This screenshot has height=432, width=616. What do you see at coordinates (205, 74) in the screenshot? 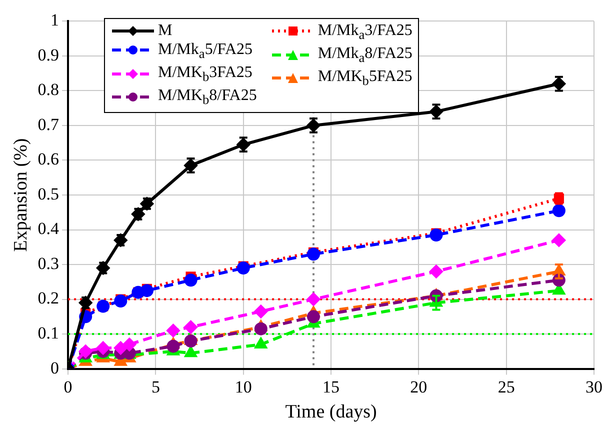
I see `legend-label: M/MK$_{b}$3FA25` at bounding box center [205, 74].